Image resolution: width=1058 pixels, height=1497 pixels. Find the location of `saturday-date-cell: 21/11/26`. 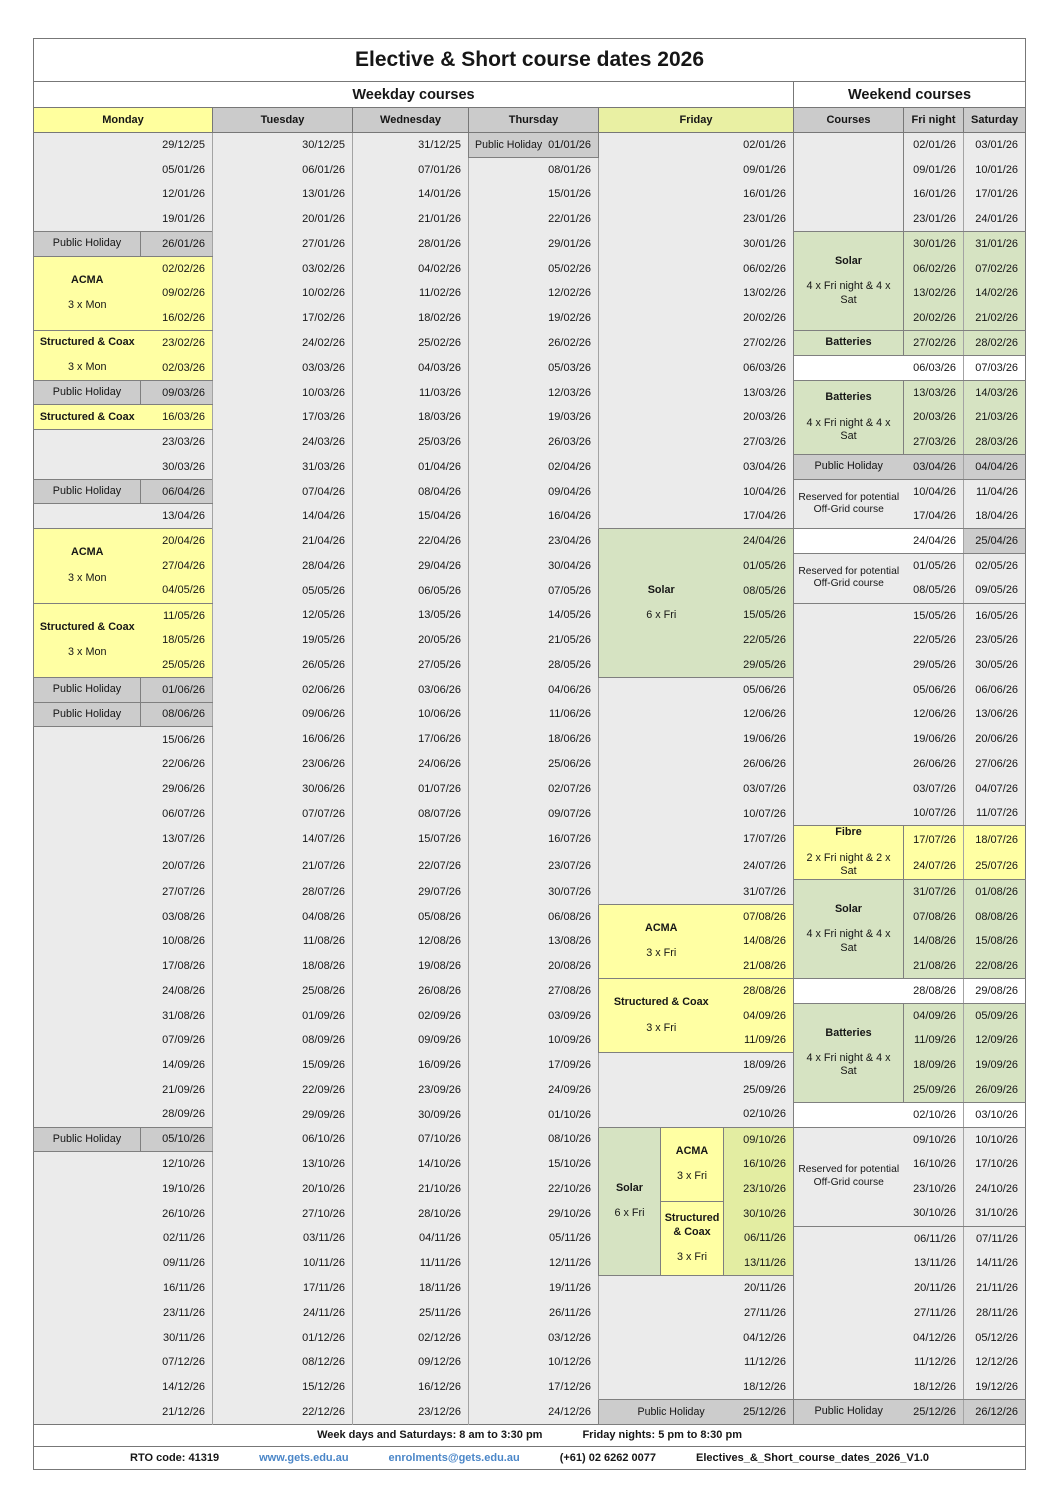

saturday-date-cell: 21/11/26 is located at coordinates (994, 1288).